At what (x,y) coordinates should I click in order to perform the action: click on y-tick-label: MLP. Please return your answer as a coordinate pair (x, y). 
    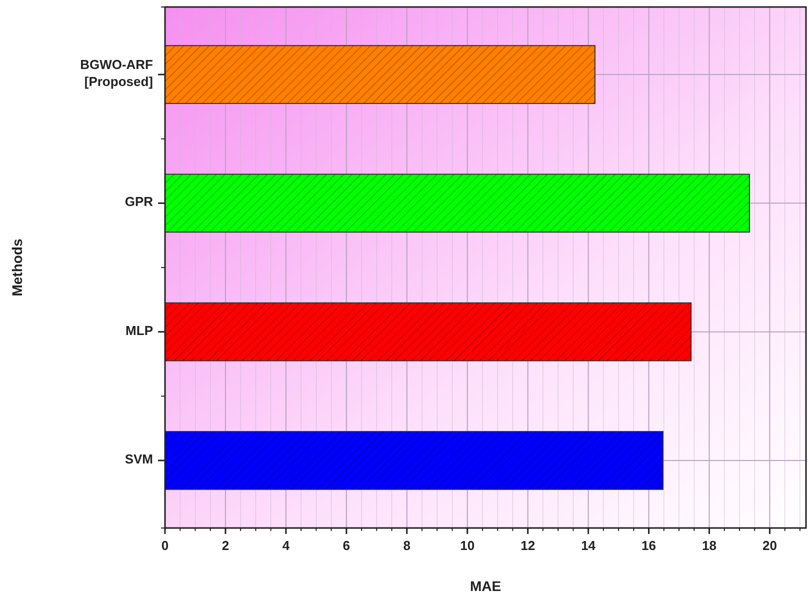
    Looking at the image, I should click on (140, 330).